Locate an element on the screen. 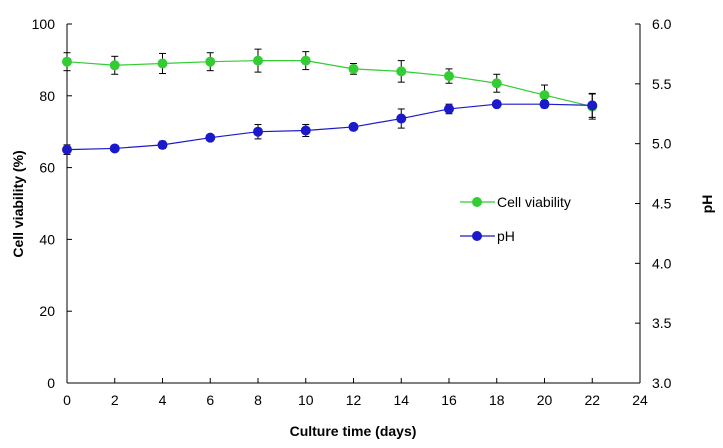 This screenshot has width=723, height=448. legend: Cell viability pH is located at coordinates (515, 219).